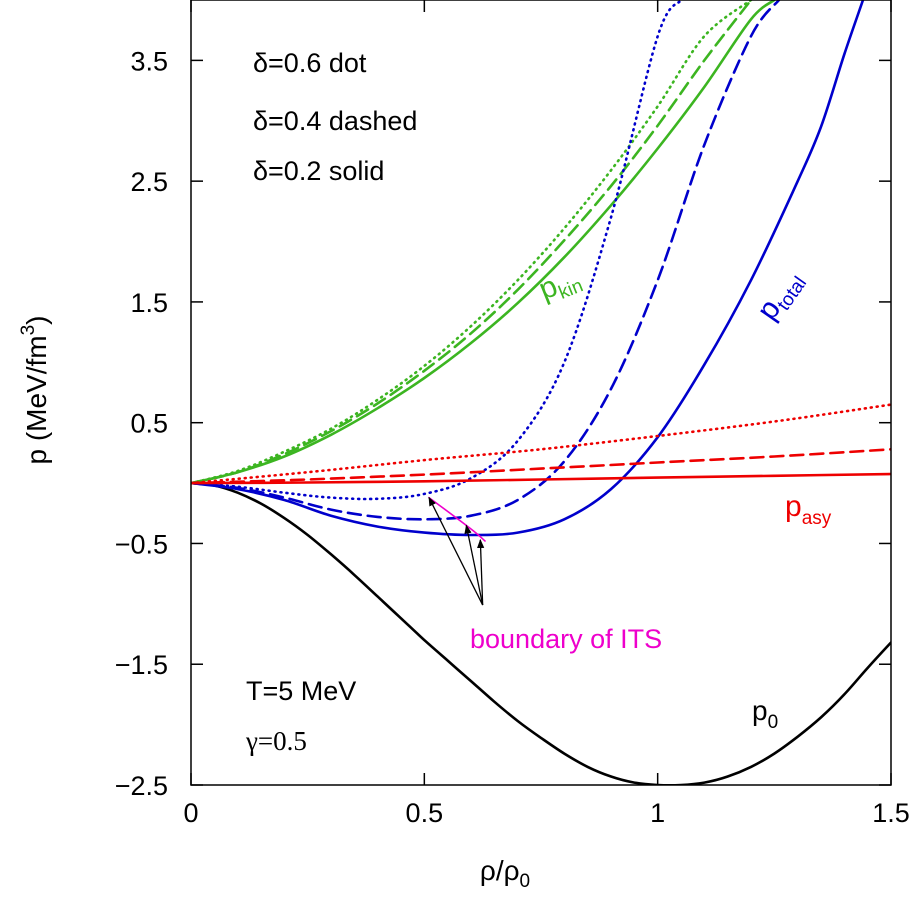 The height and width of the screenshot is (905, 922). Describe the element at coordinates (141, 544) in the screenshot. I see `y-tick-label: −0.5` at that location.